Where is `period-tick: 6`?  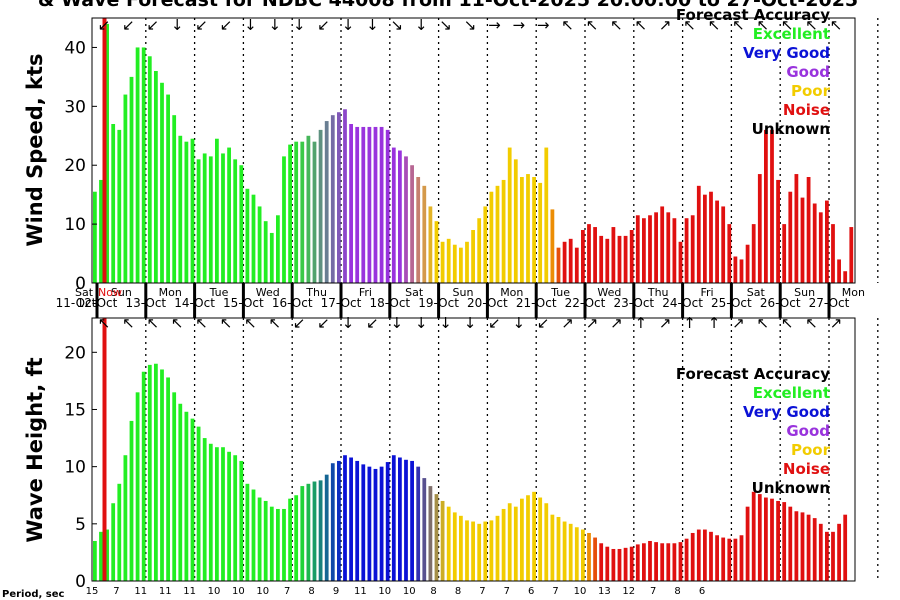 period-tick: 6 is located at coordinates (531, 591).